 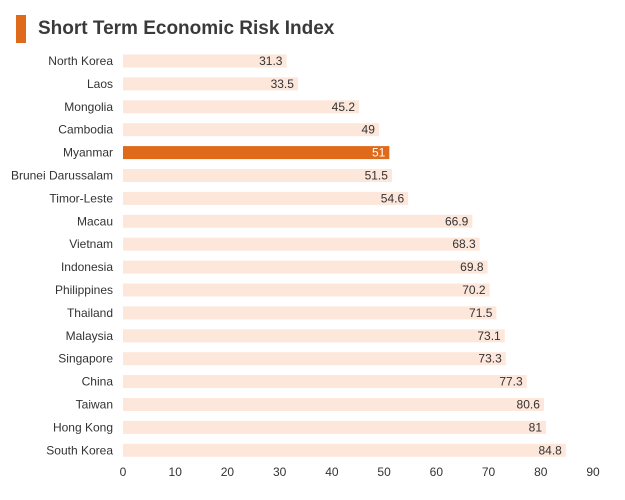 What do you see at coordinates (88, 107) in the screenshot?
I see `category-label-mongolia: Mongolia` at bounding box center [88, 107].